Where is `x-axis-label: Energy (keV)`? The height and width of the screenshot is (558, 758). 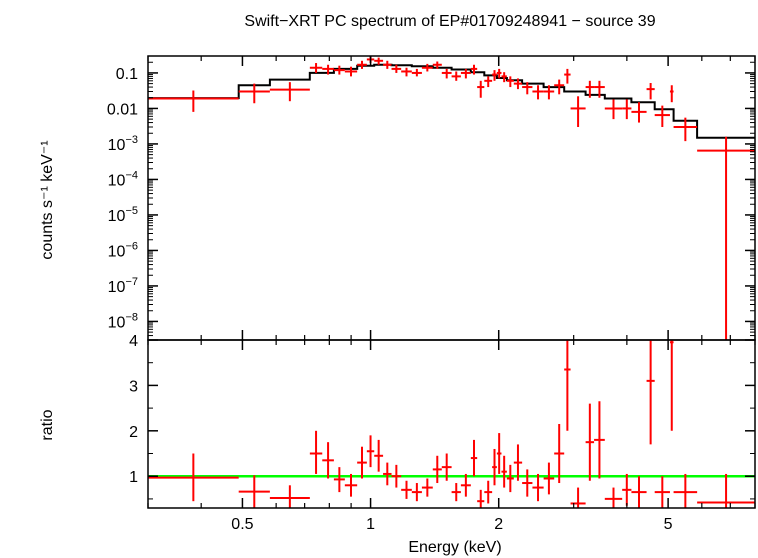 x-axis-label: Energy (keV) is located at coordinates (454, 547).